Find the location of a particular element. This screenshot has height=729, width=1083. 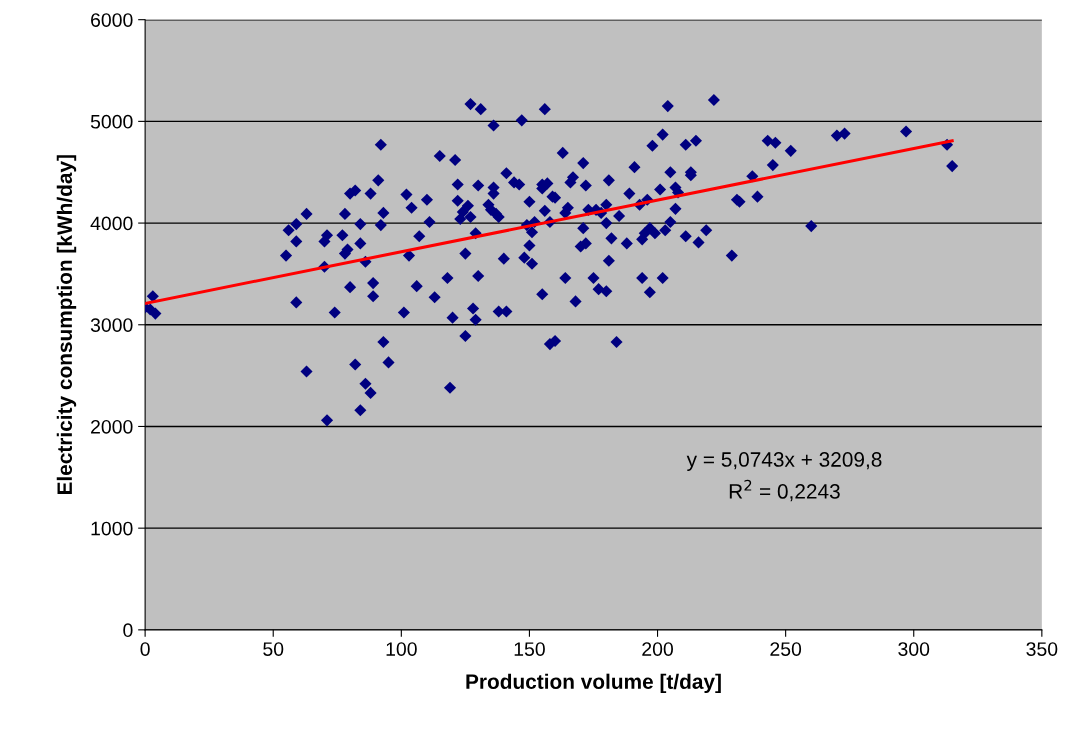

annotation: y = 5,0743x + 3209,8 R$^{2}$ = 0,2243 is located at coordinates (784, 477).